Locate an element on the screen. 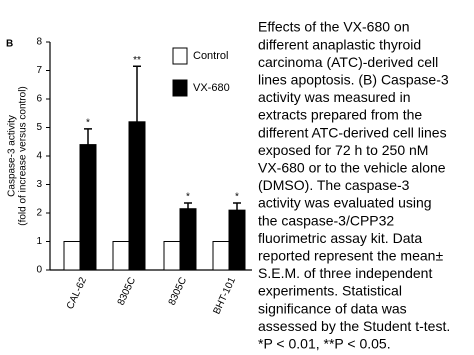 Image resolution: width=474 pixels, height=355 pixels. panel-label: B is located at coordinates (9, 44).